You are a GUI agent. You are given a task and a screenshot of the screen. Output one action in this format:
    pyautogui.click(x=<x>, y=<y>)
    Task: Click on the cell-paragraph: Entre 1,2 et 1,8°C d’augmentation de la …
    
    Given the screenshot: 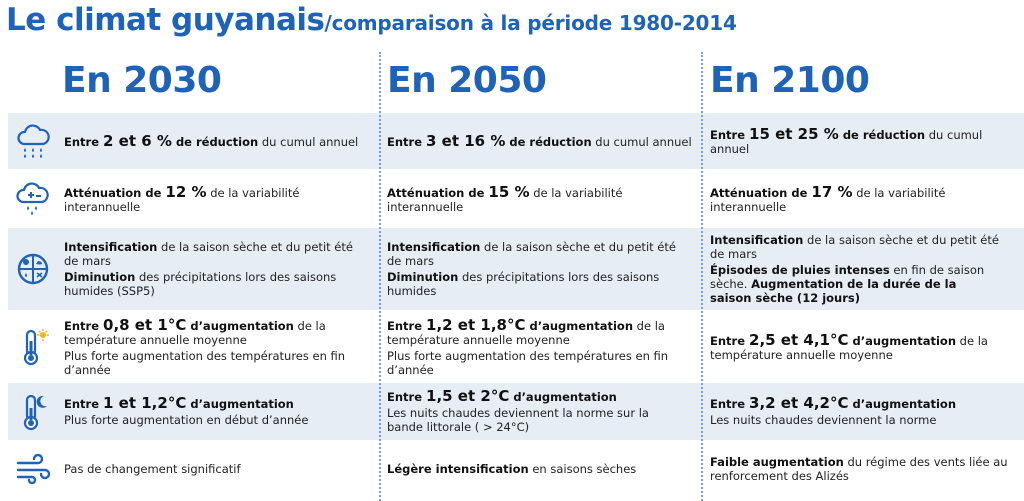 What is the action you would take?
    pyautogui.click(x=534, y=332)
    